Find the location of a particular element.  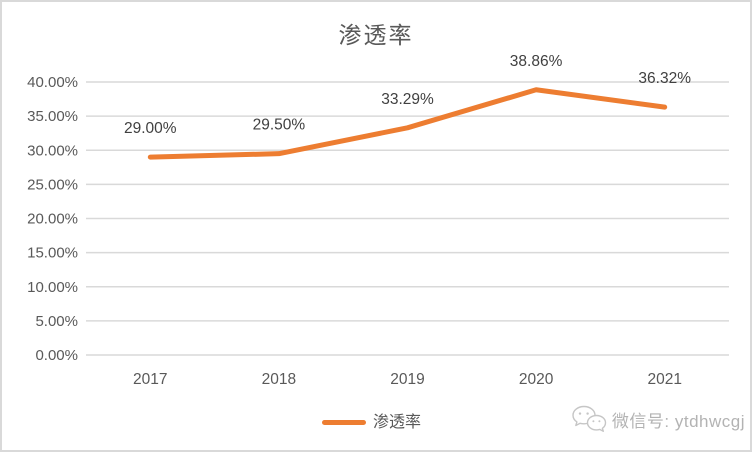

x-tick-label: 2021 is located at coordinates (664, 379).